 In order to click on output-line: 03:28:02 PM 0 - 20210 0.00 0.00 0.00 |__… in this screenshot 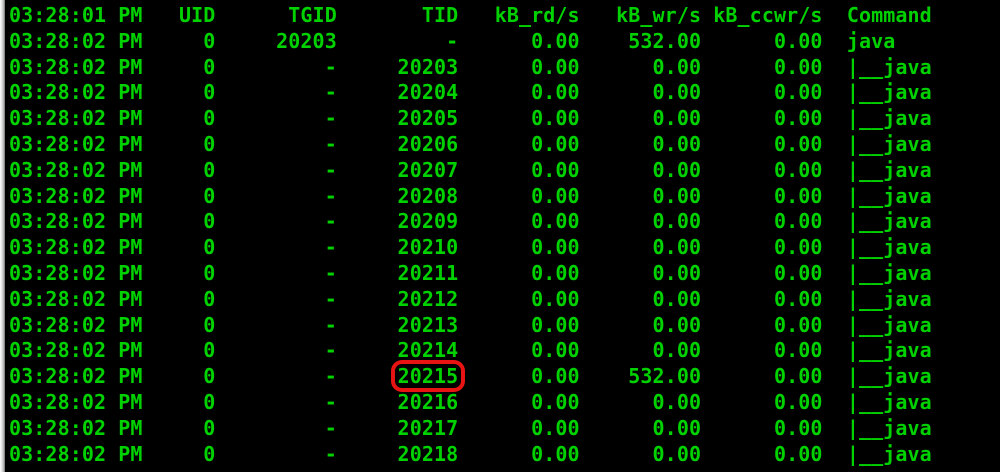, I will do `click(470, 247)`.